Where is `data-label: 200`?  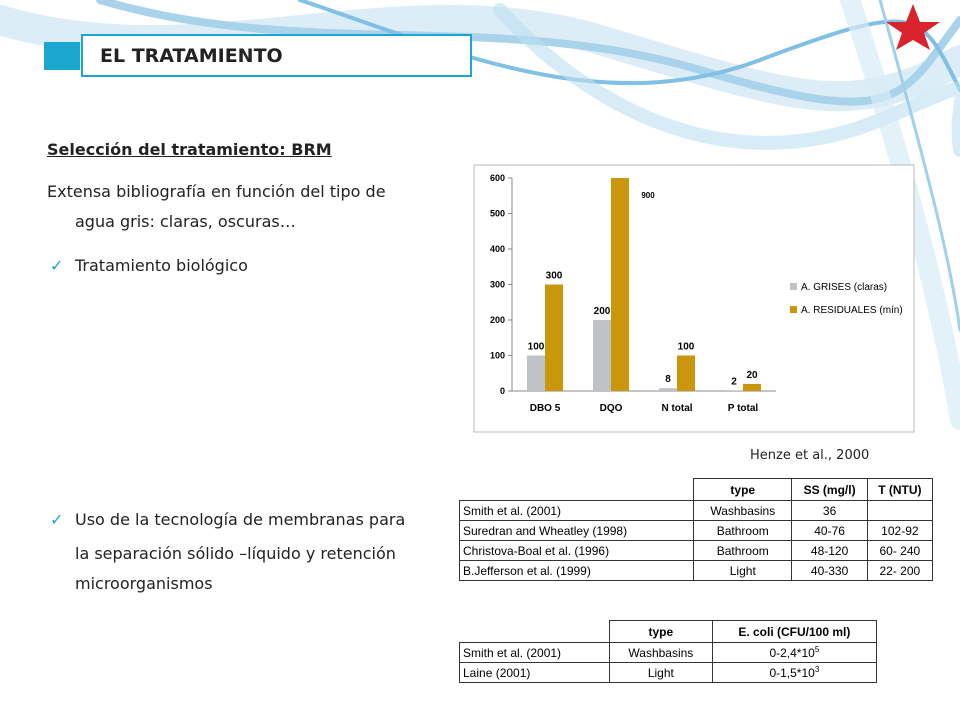 data-label: 200 is located at coordinates (602, 311).